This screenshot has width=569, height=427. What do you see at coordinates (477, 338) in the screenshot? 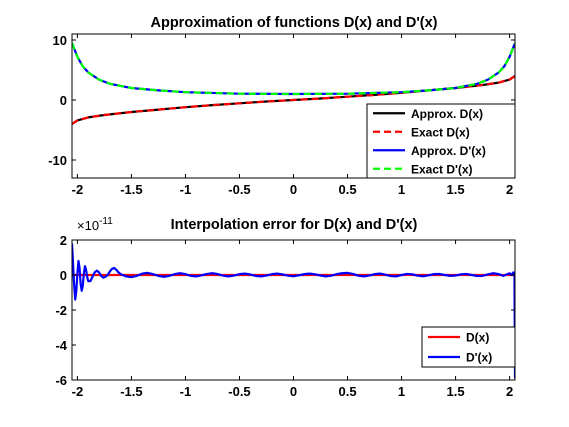
I see `legend-label: D(x)` at bounding box center [477, 338].